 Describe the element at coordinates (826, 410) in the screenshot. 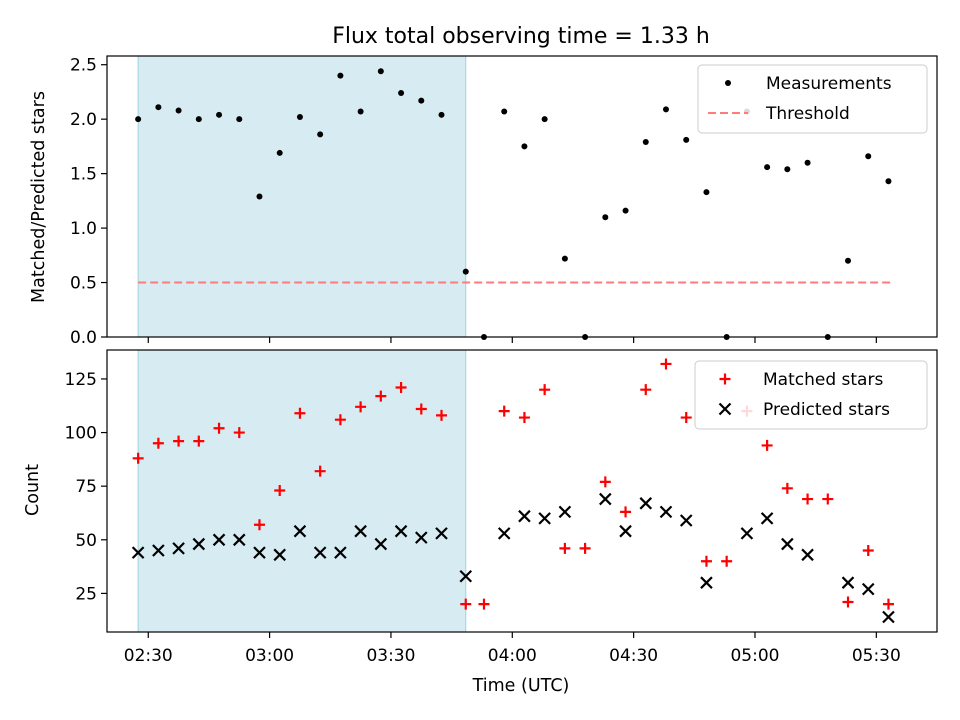

I see `legend-entry-label: Predicted stars` at that location.